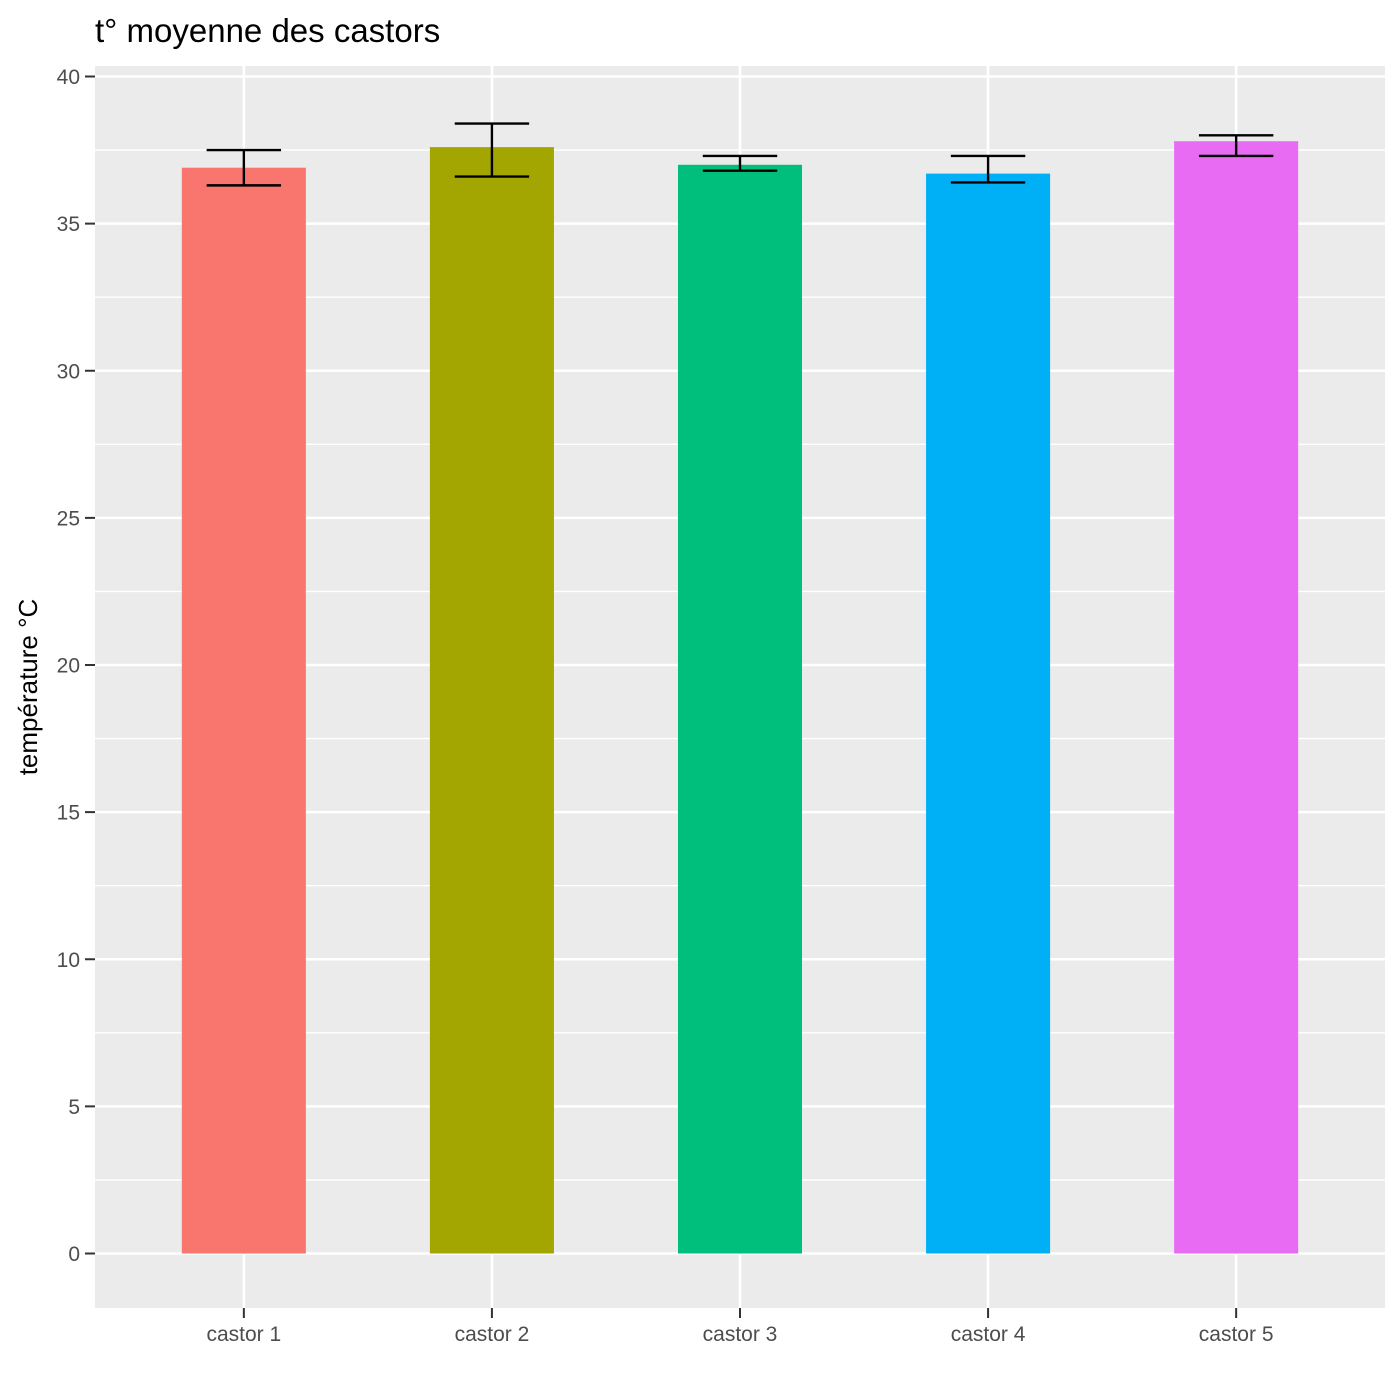 Image resolution: width=1400 pixels, height=1400 pixels. Describe the element at coordinates (68, 813) in the screenshot. I see `y-tick-label: 15` at that location.